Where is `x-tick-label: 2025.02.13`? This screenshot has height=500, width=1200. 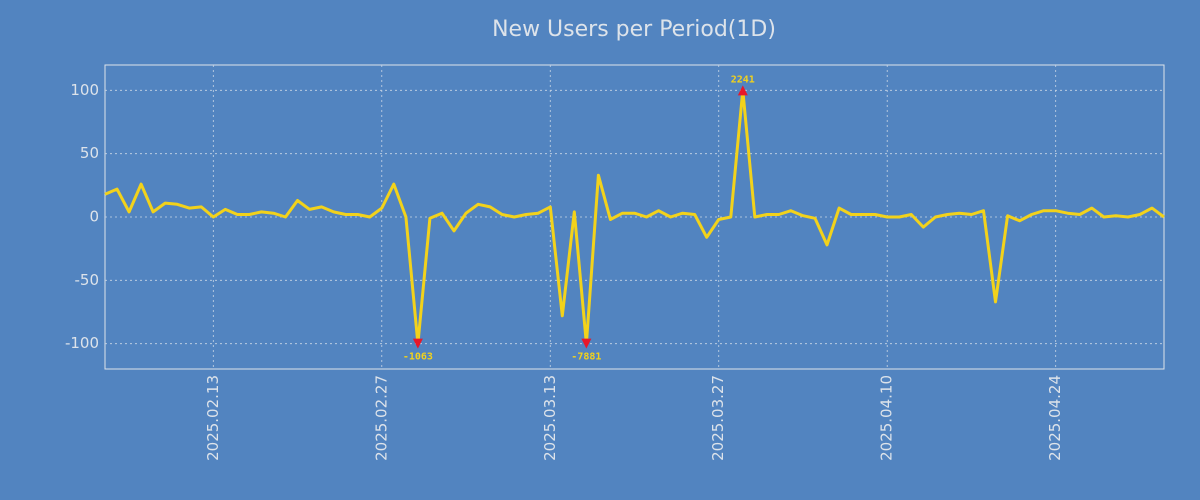 x-tick-label: 2025.02.13 is located at coordinates (213, 418).